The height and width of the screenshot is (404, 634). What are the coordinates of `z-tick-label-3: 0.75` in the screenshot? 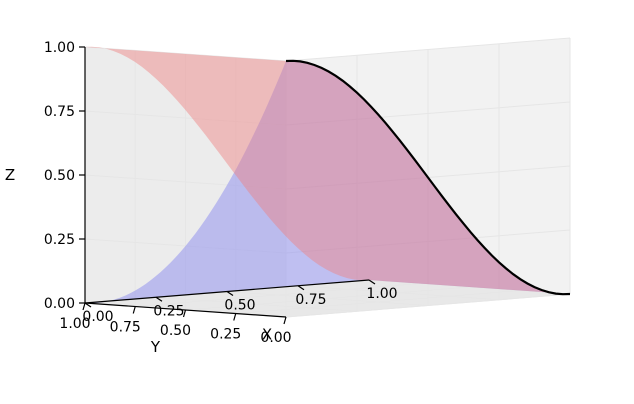 It's located at (59, 112).